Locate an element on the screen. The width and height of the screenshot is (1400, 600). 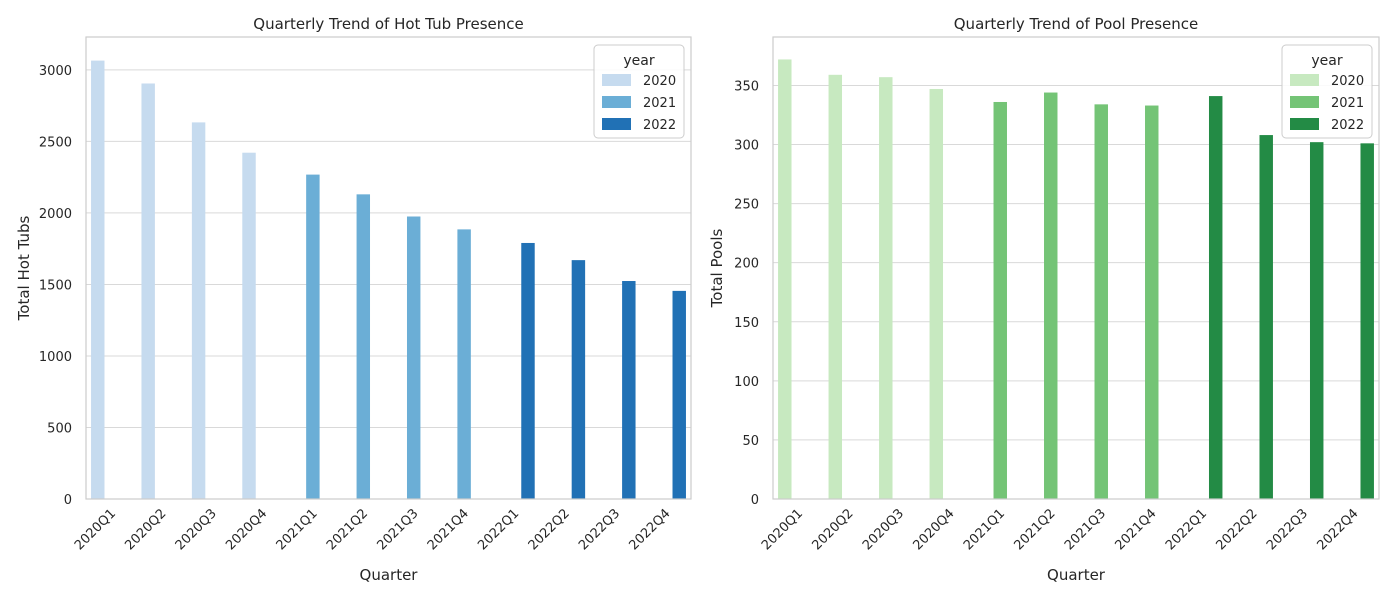
y-tick-label: 100 is located at coordinates (746, 382).